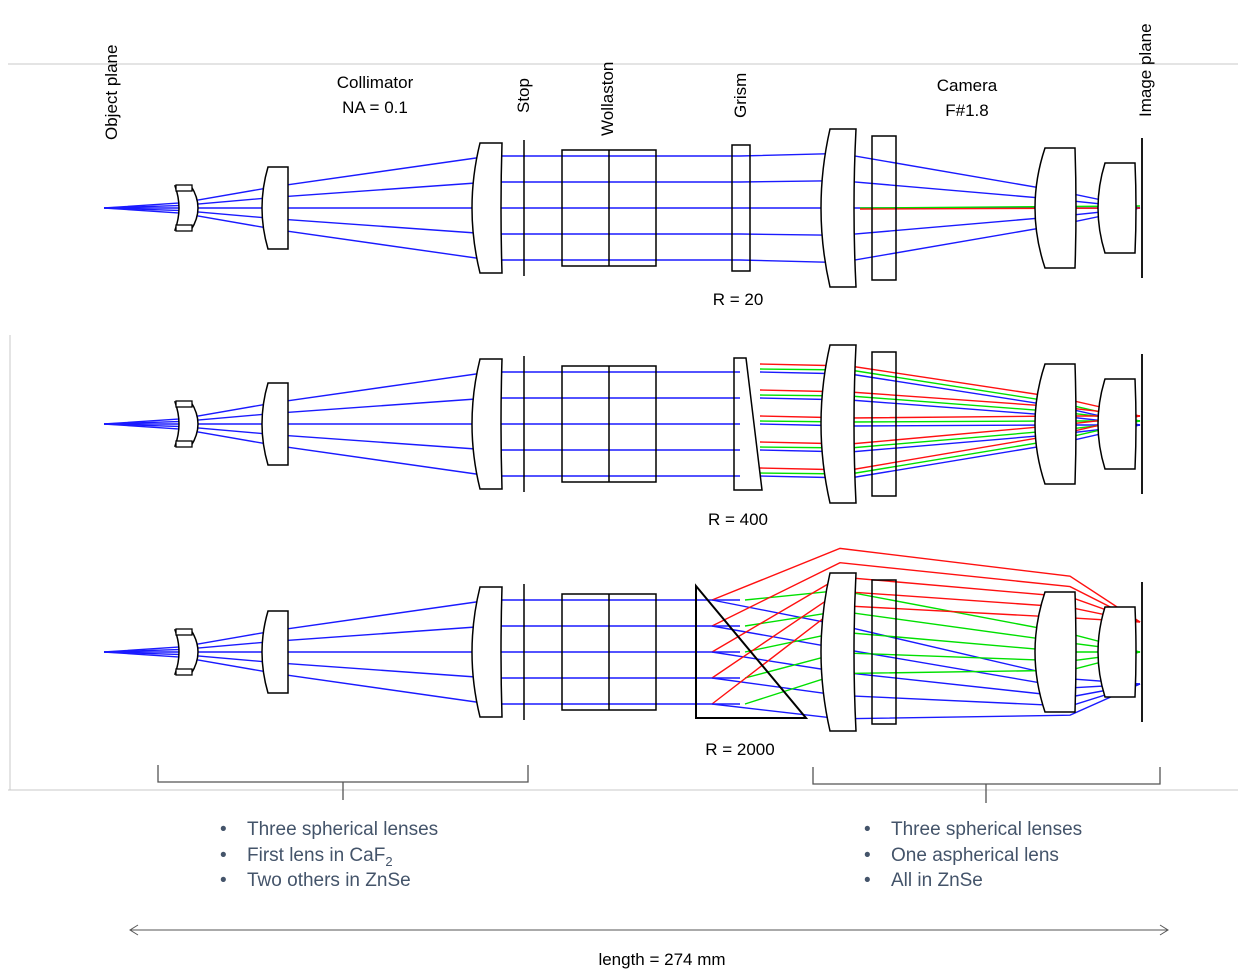 The image size is (1238, 971). Describe the element at coordinates (523, 95) in the screenshot. I see `stop-label: Stop` at that location.